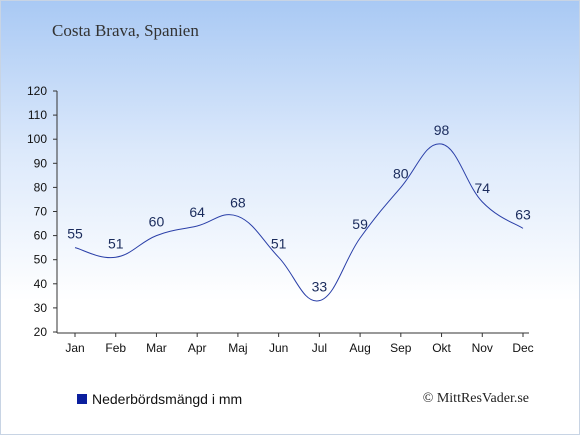 The height and width of the screenshot is (435, 580). What do you see at coordinates (320, 287) in the screenshot?
I see `data-label: 33` at bounding box center [320, 287].